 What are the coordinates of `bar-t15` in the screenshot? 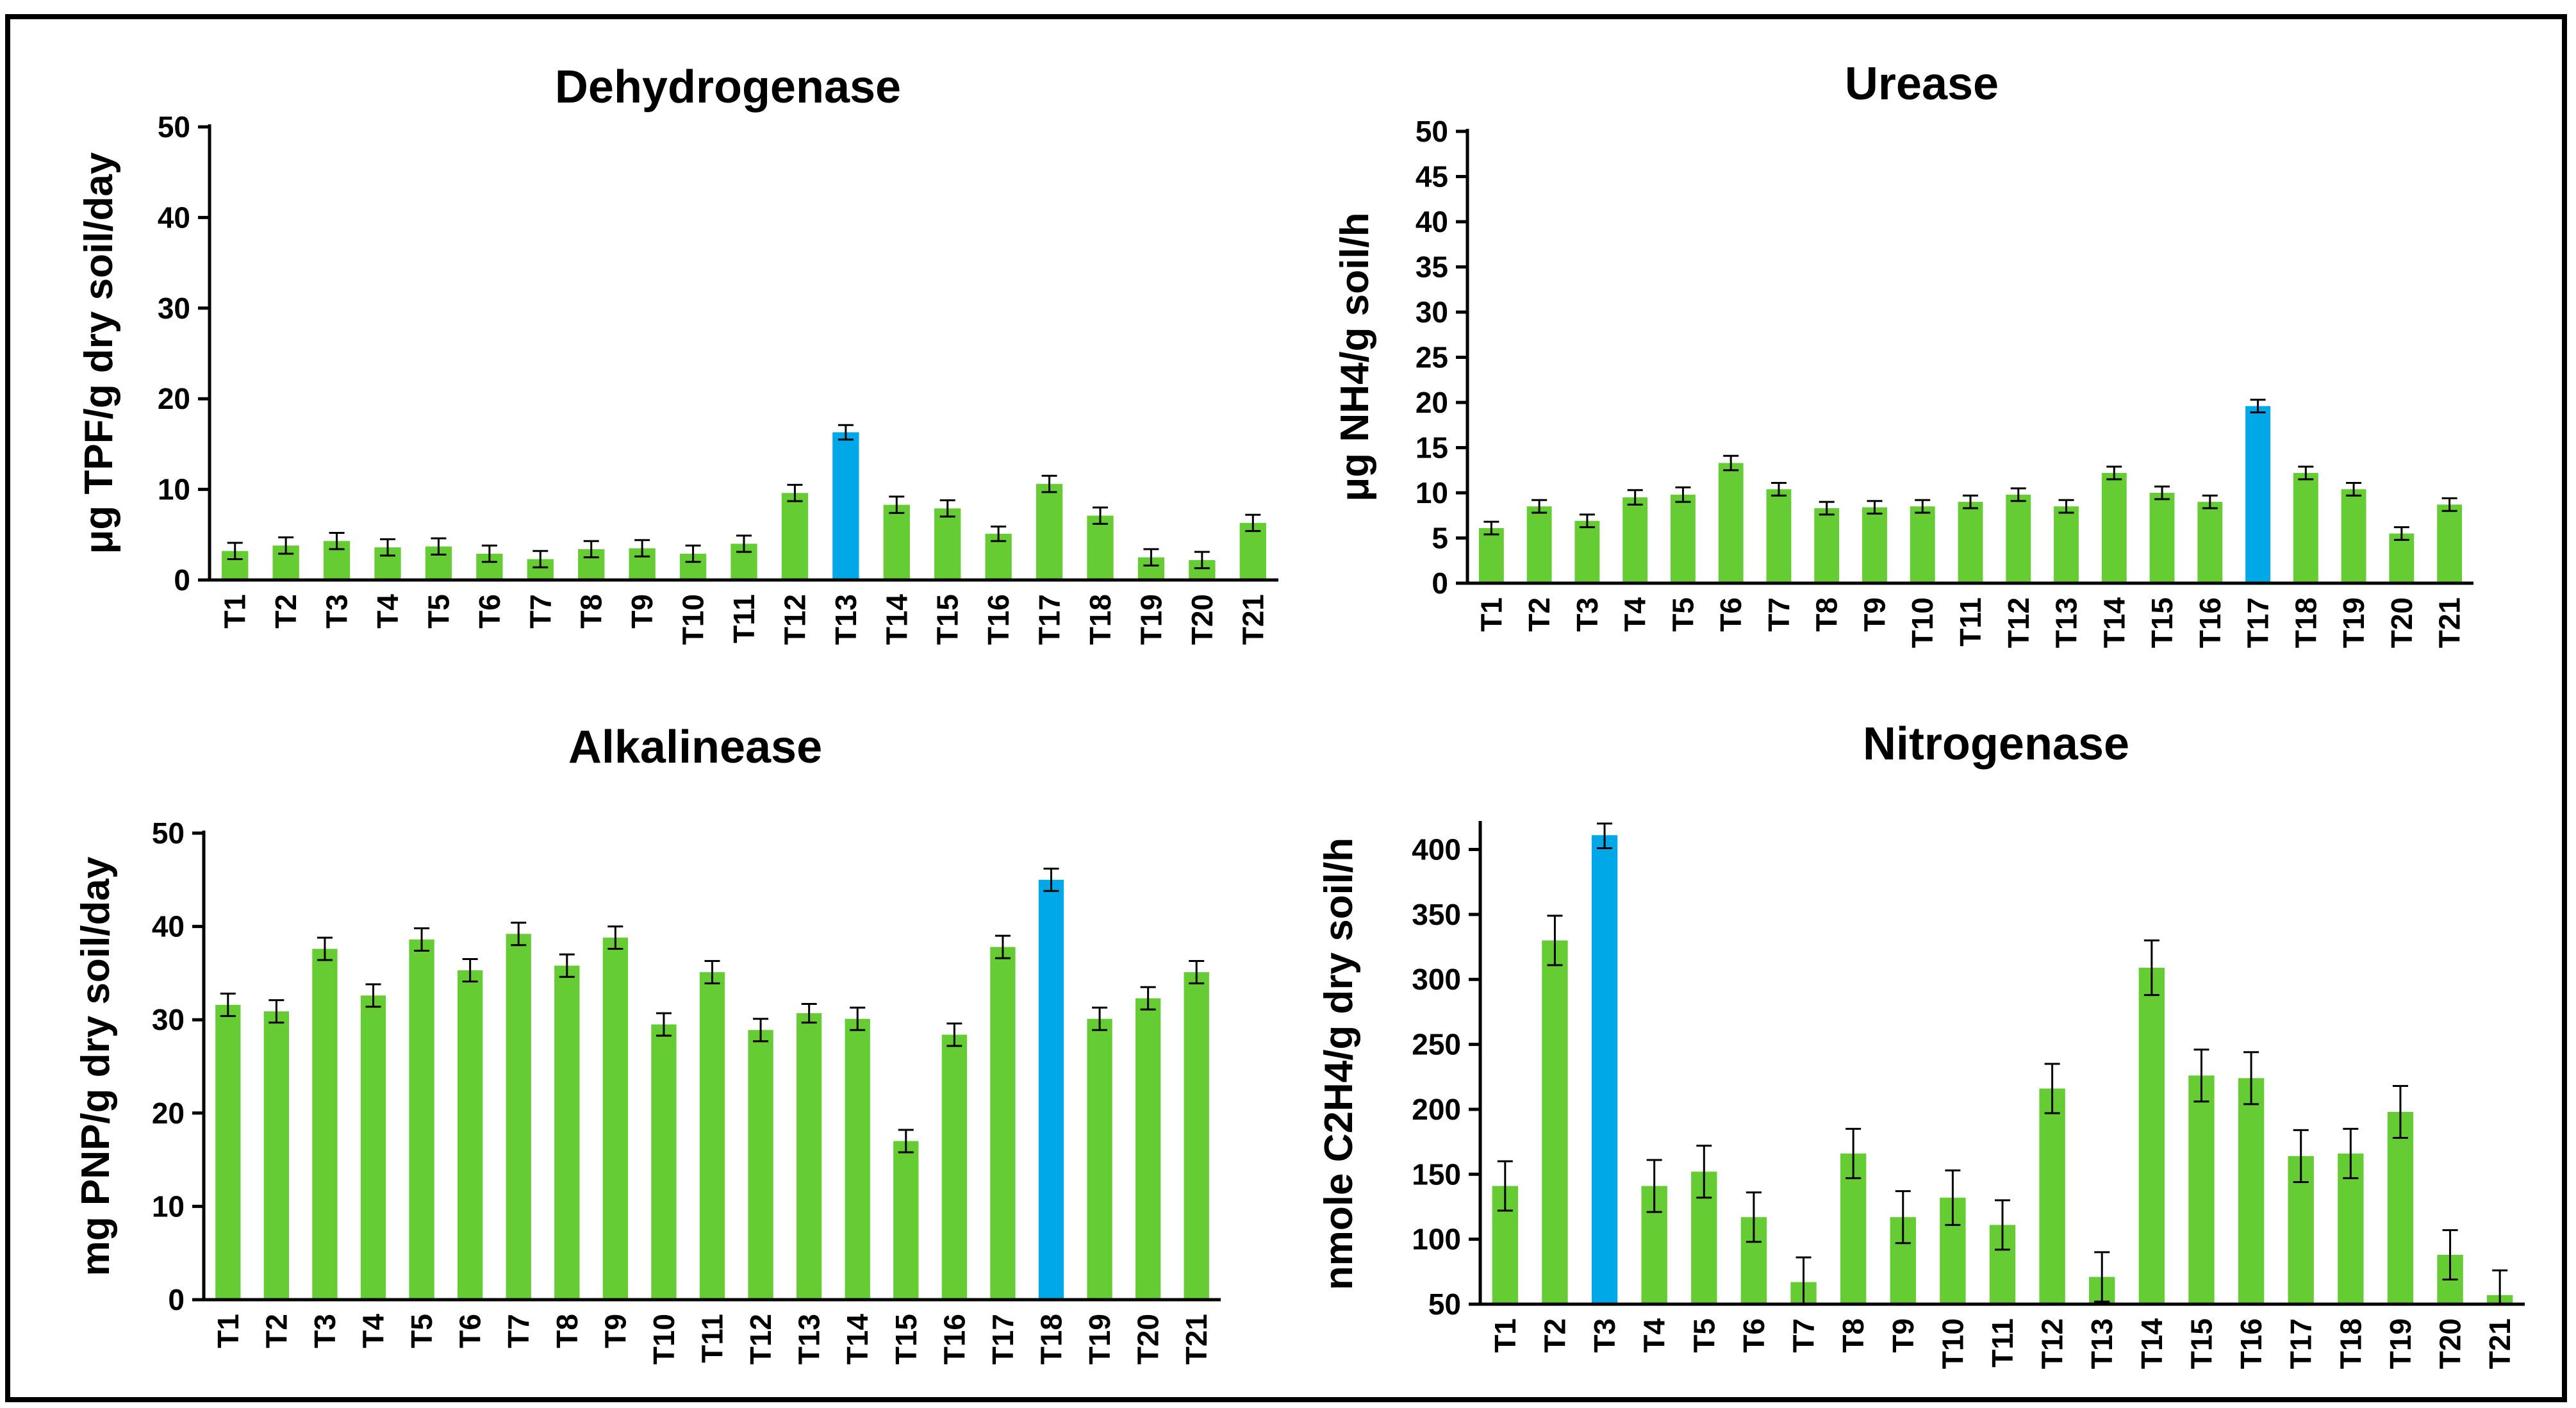 It's located at (947, 544).